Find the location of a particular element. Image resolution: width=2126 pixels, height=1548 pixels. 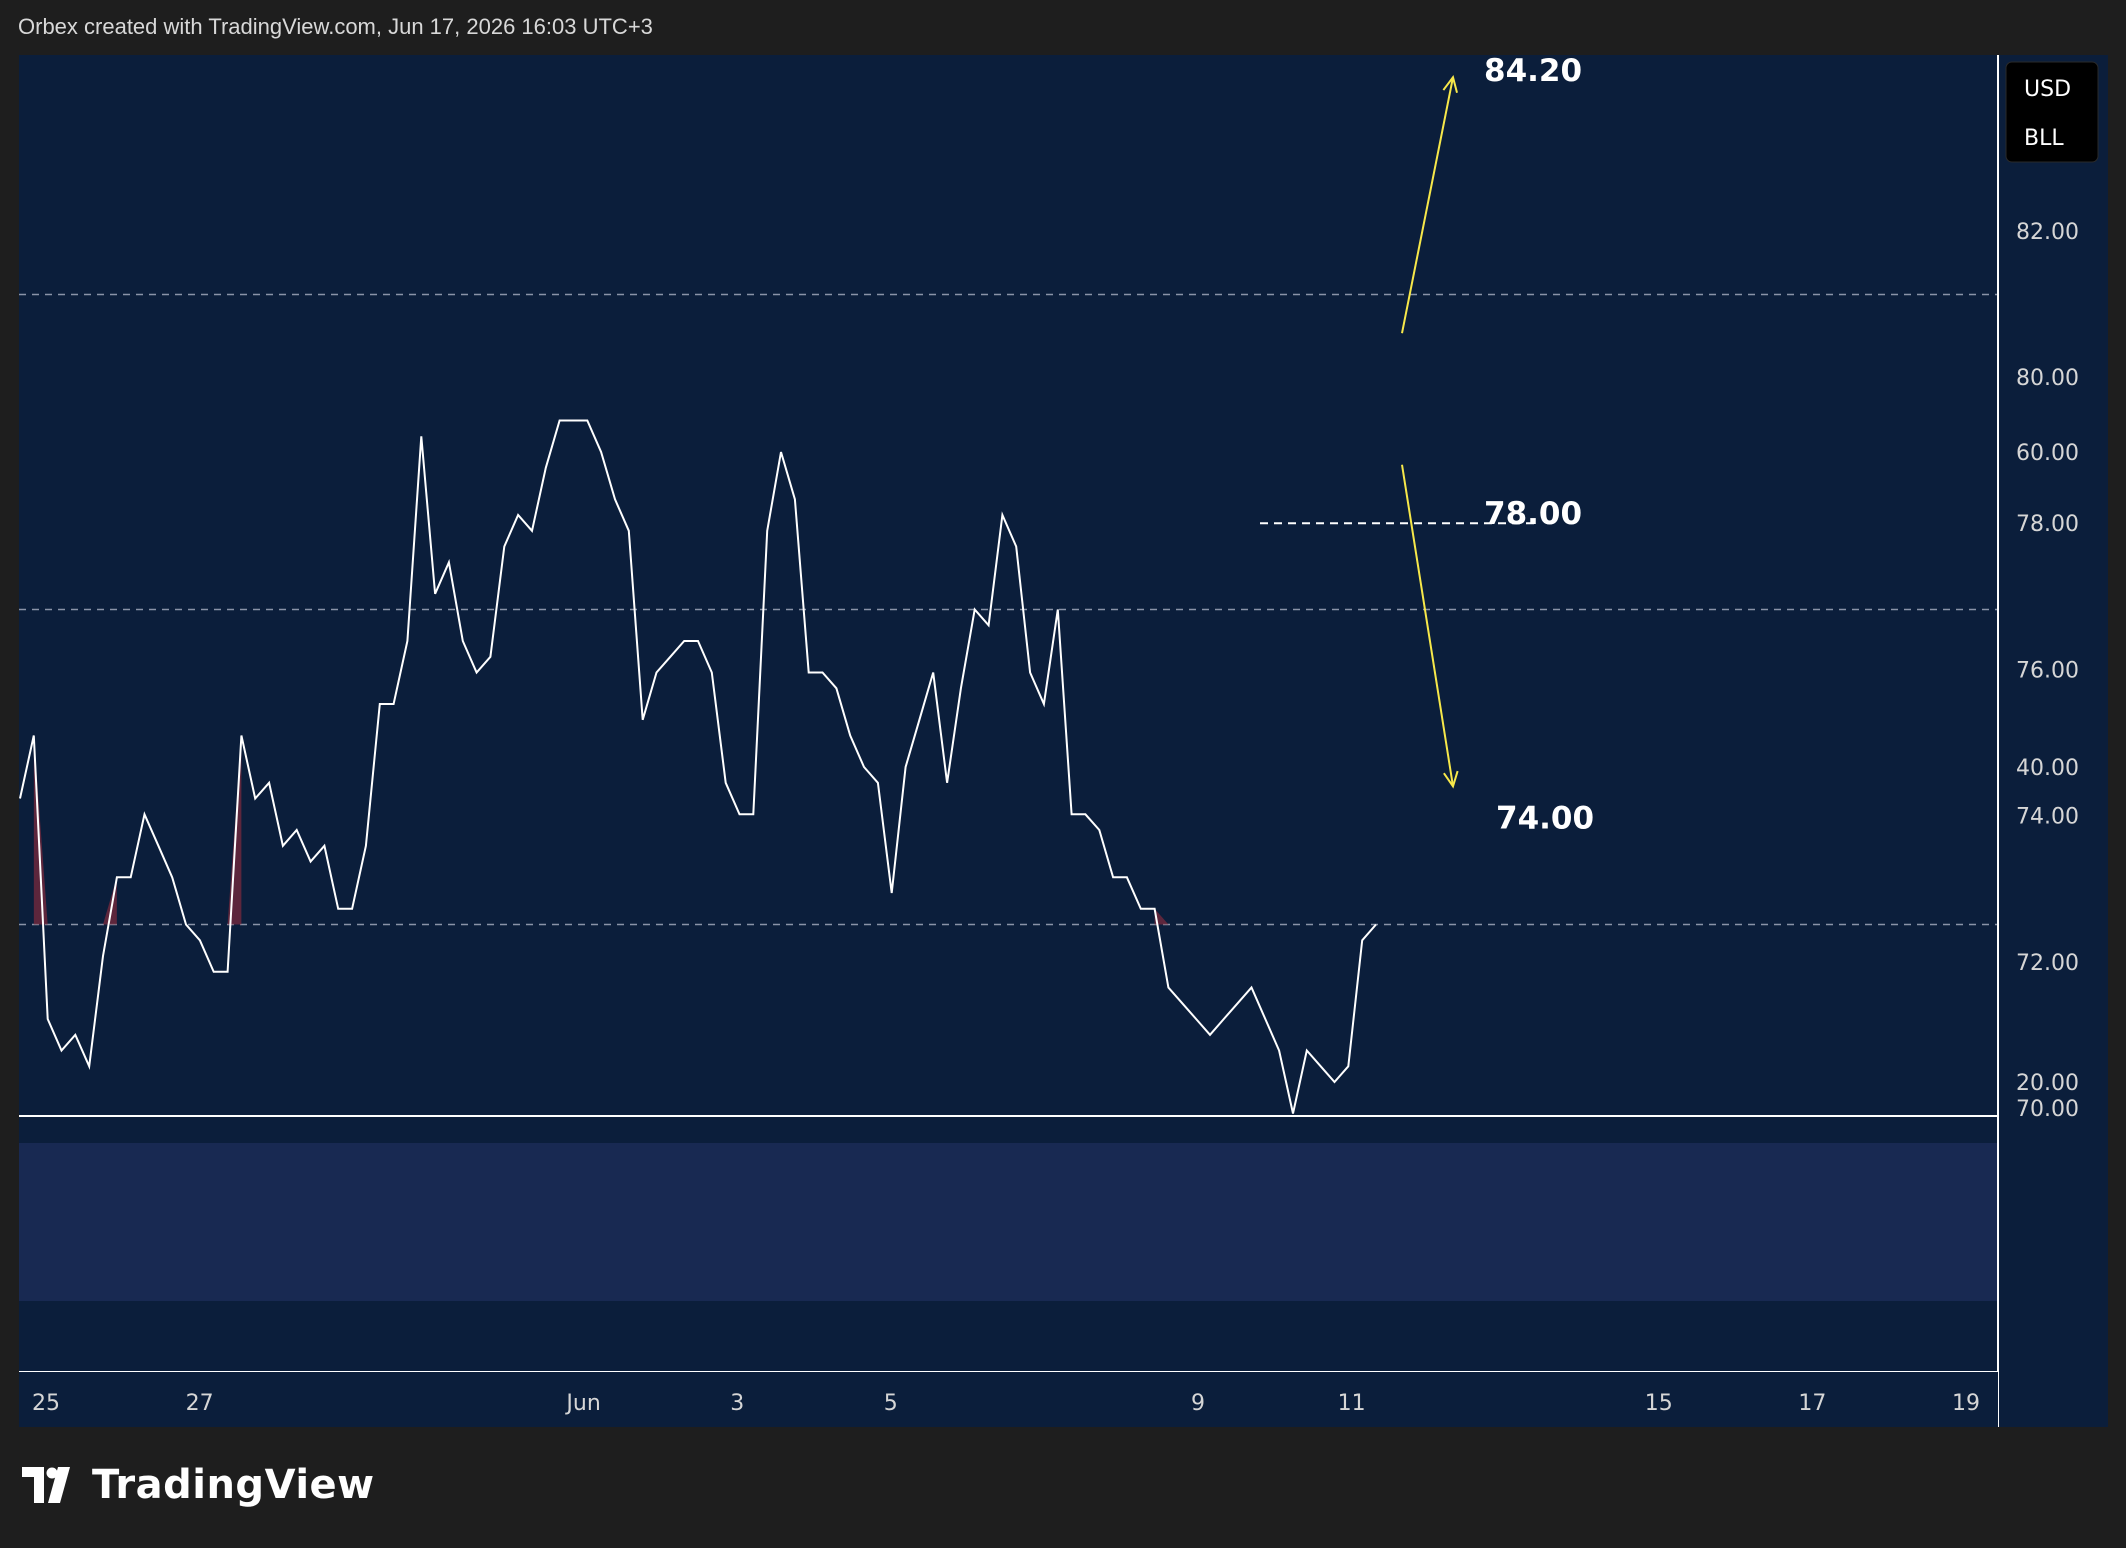

support-label: 78.00 is located at coordinates (1533, 514).